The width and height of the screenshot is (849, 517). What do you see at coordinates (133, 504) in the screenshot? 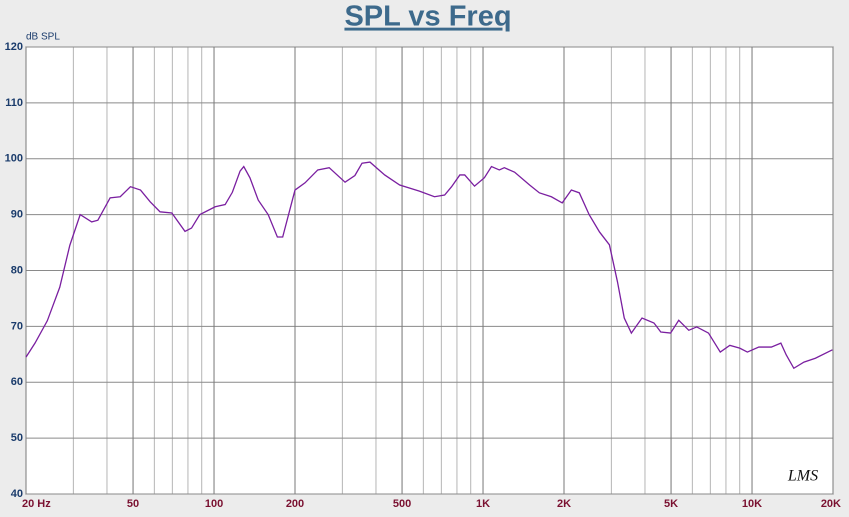
I see `x-tick-label: 50` at bounding box center [133, 504].